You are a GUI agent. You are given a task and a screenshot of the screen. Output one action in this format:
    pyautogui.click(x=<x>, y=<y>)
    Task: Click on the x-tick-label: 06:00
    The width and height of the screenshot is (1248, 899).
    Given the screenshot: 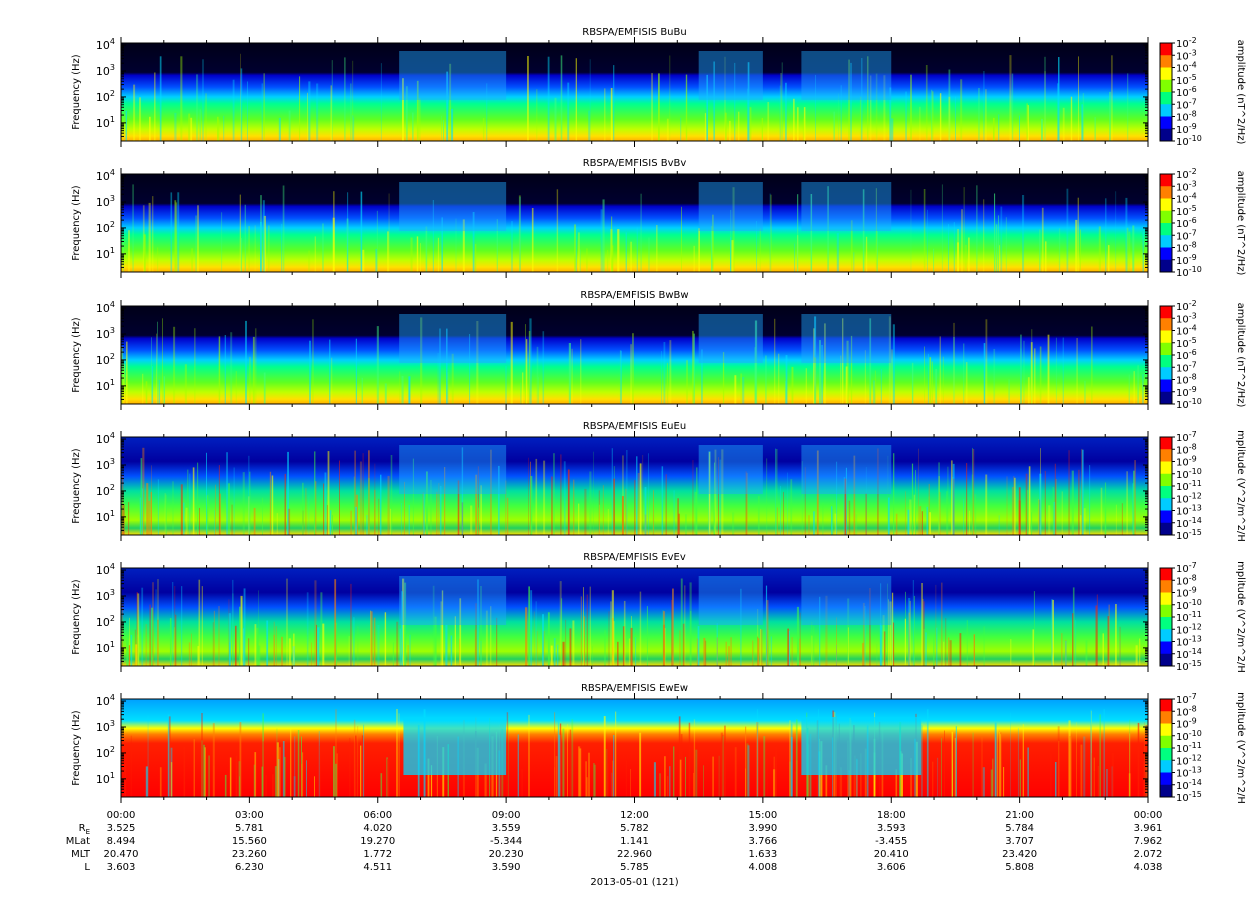 What is the action you would take?
    pyautogui.click(x=377, y=815)
    